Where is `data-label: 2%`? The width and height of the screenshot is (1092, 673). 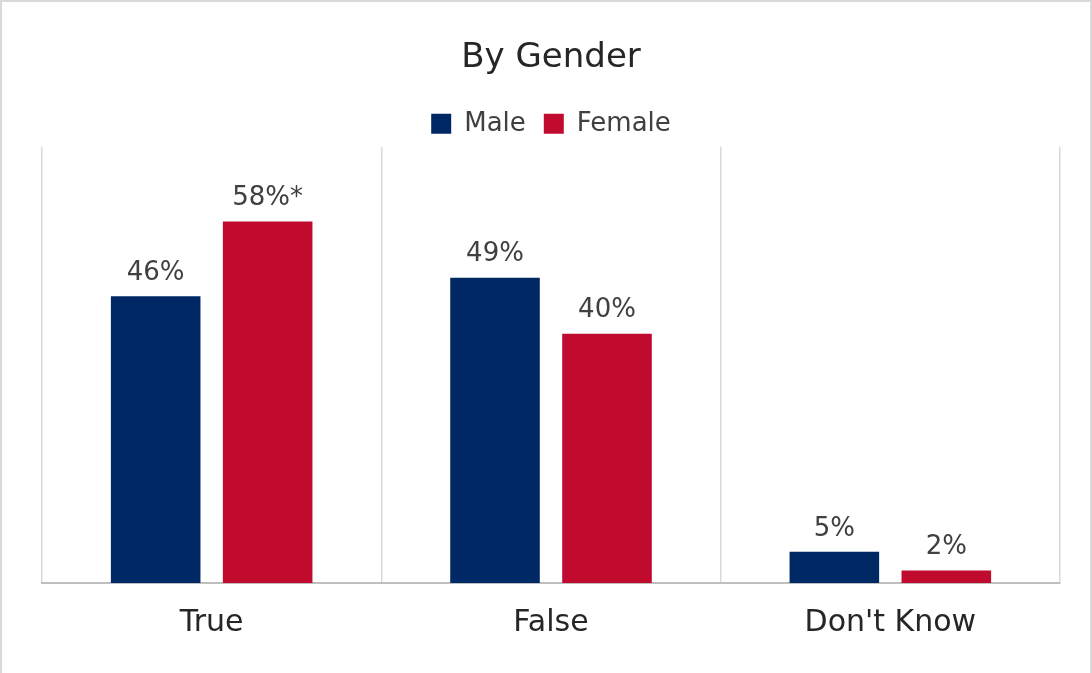
data-label: 2% is located at coordinates (946, 545).